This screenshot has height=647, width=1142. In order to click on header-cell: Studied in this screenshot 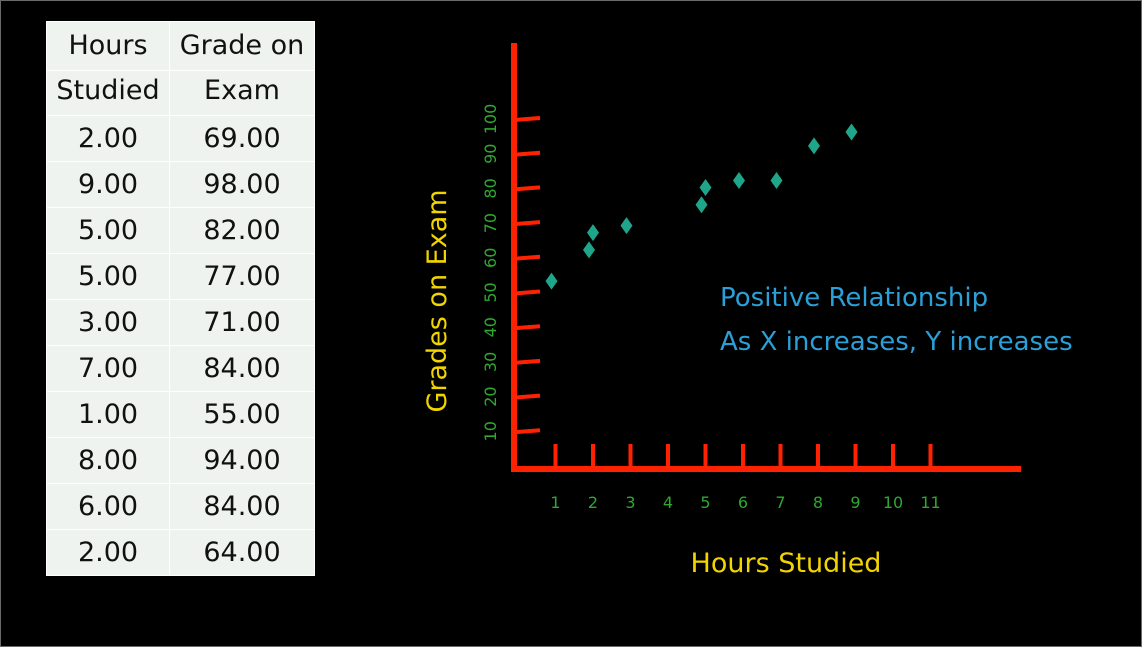, I will do `click(108, 93)`.